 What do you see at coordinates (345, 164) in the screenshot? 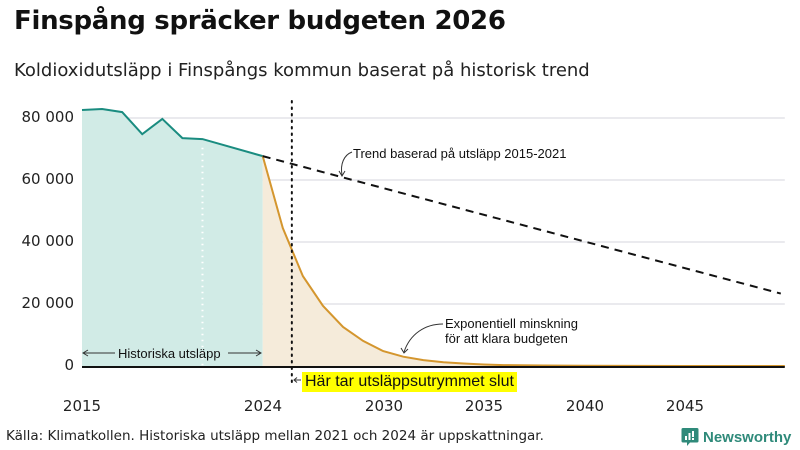
I see `trend-annotation-arrow` at bounding box center [345, 164].